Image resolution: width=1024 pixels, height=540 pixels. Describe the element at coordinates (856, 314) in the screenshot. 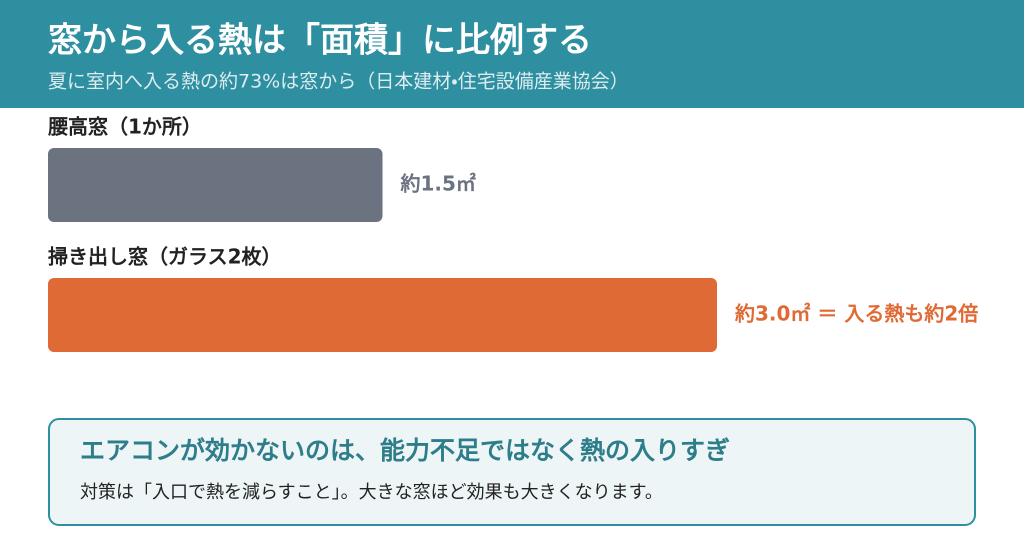

I see `value-label: 約3.0㎡ ＝ 入る熱も約2倍` at that location.